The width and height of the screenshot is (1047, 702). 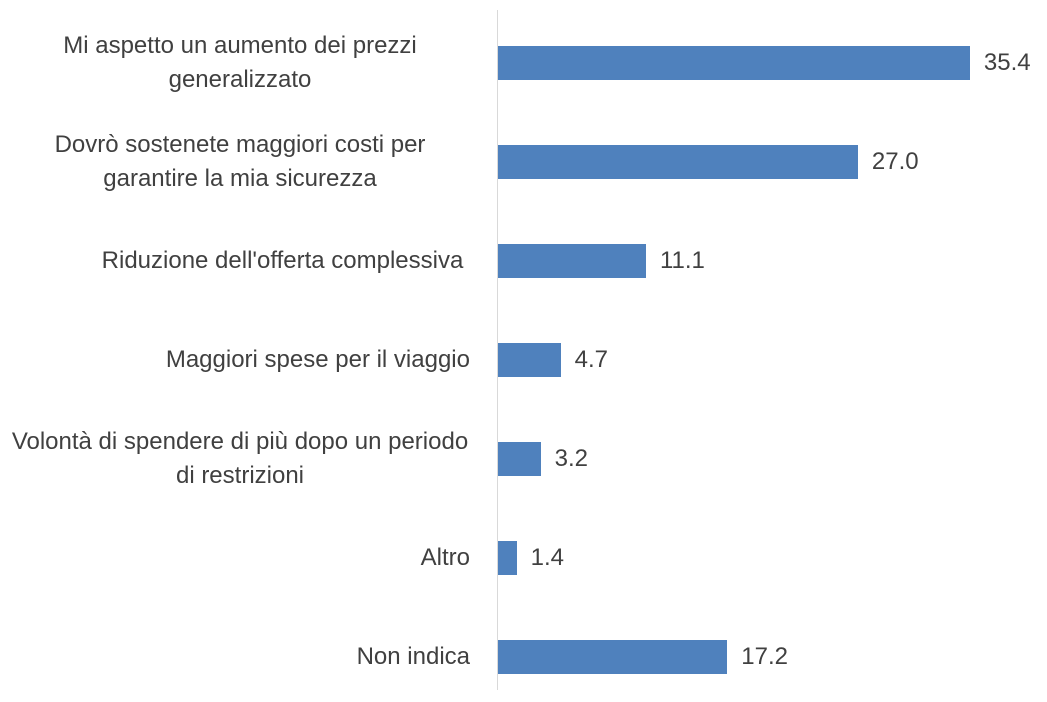 I want to click on data-label: 11.1, so click(x=682, y=260).